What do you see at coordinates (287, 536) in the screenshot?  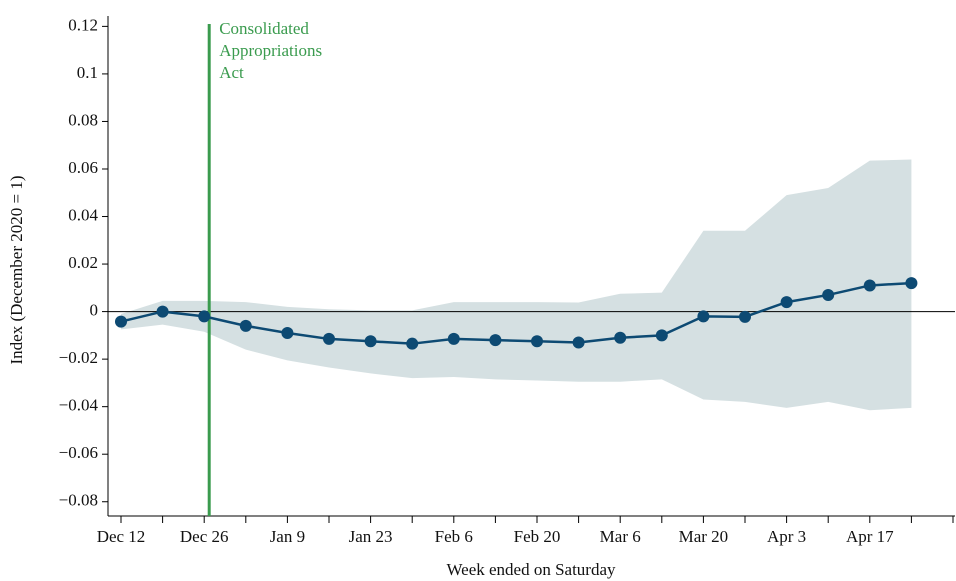 I see `x-tick-label: Jan 9` at bounding box center [287, 536].